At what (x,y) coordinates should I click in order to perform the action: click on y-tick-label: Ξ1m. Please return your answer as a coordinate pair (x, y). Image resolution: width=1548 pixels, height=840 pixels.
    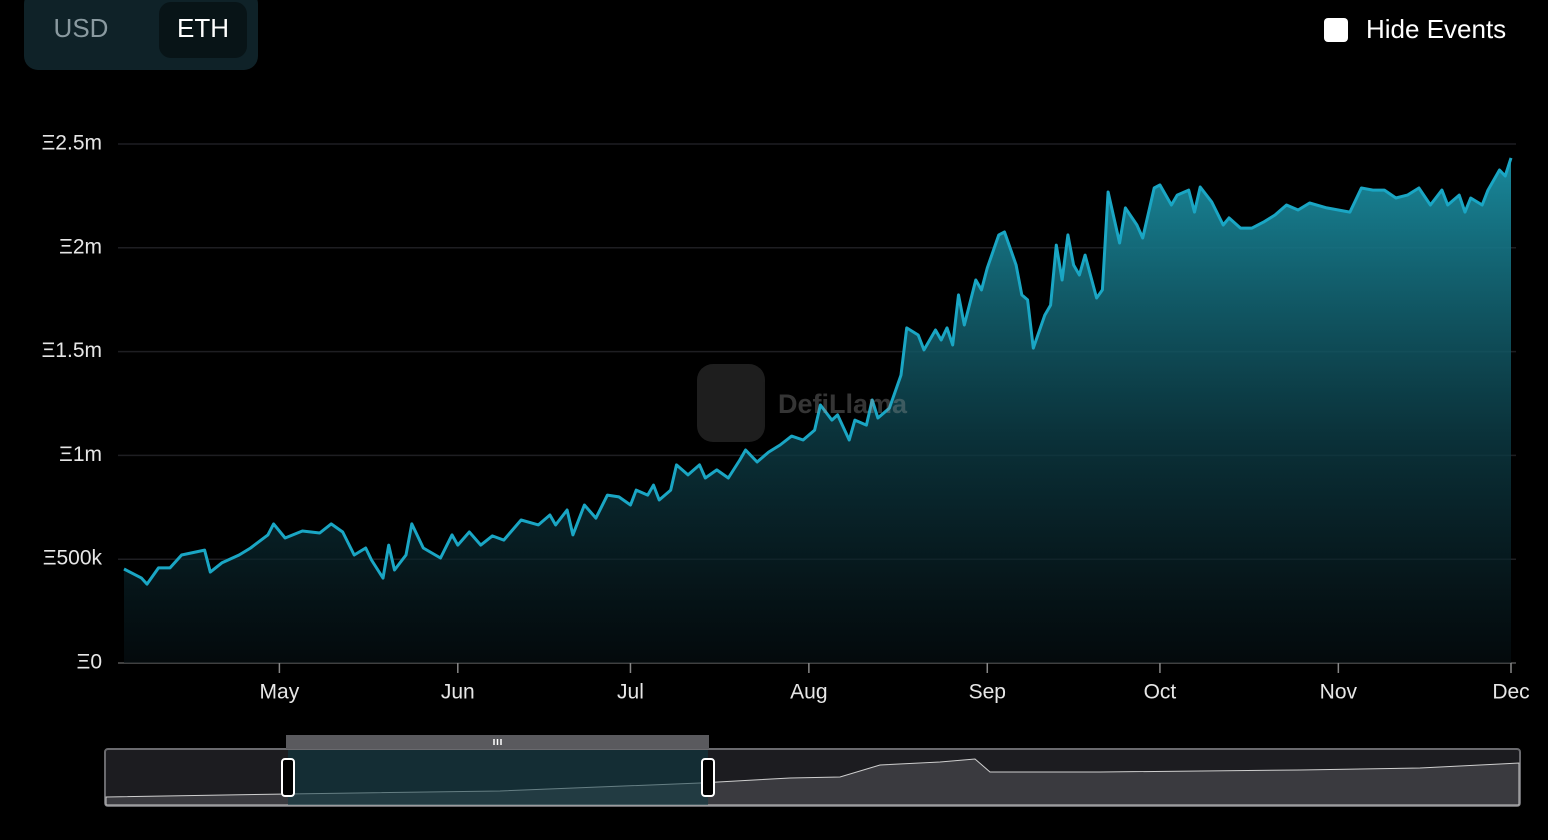
    Looking at the image, I should click on (80, 454).